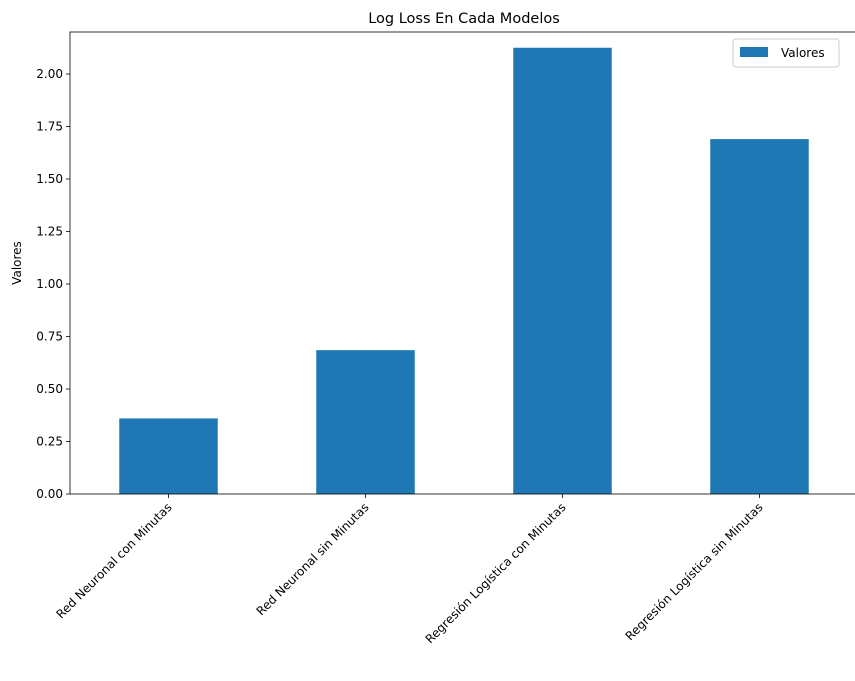 This screenshot has height=681, width=855. I want to click on y-tick-label: 1.50, so click(49, 179).